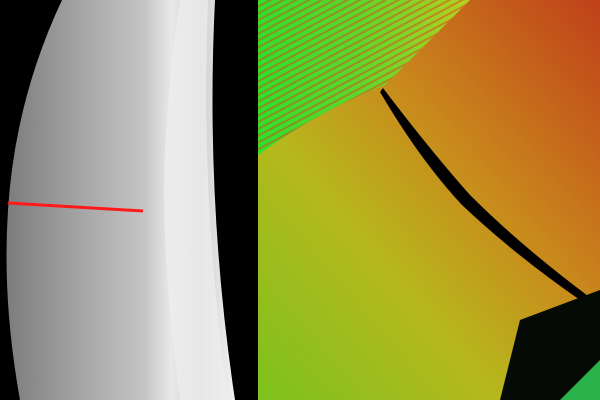  I want to click on green-corner, so click(580, 380).